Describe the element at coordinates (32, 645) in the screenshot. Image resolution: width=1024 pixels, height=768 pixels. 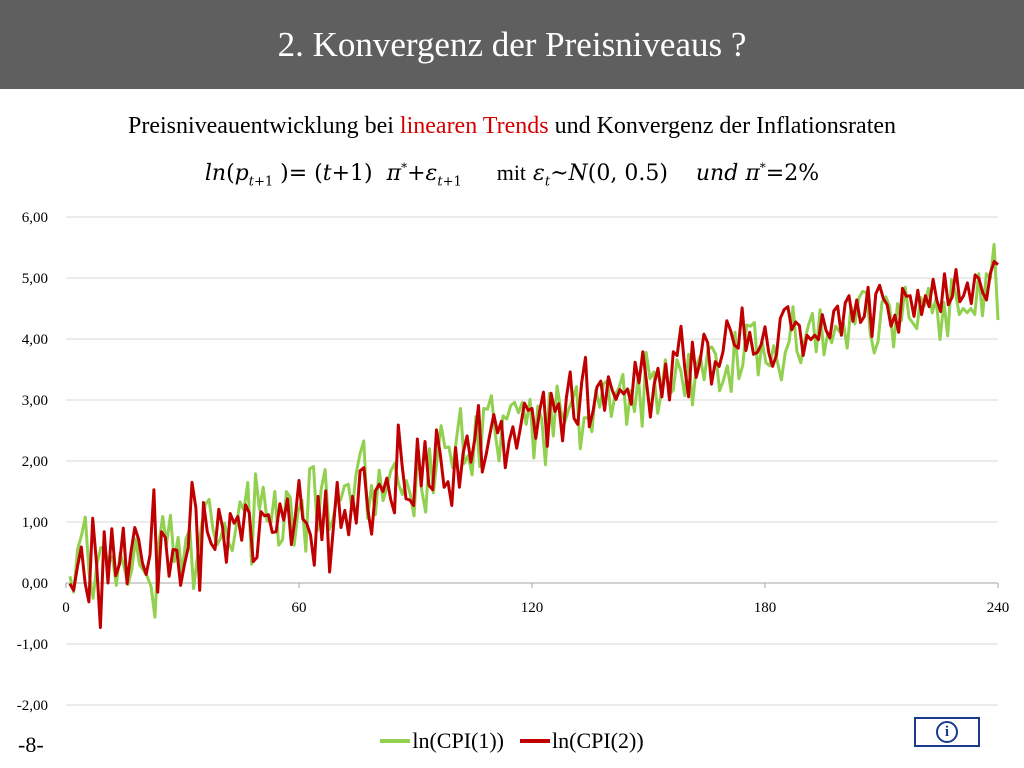
I see `y-tick-label: -1,00` at that location.